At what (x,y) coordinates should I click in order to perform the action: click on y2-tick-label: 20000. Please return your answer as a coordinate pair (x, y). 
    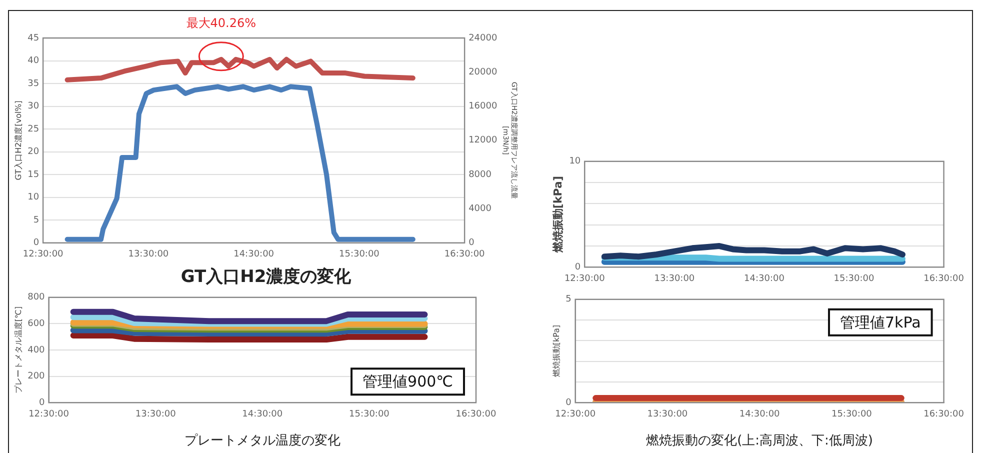
    Looking at the image, I should click on (483, 72).